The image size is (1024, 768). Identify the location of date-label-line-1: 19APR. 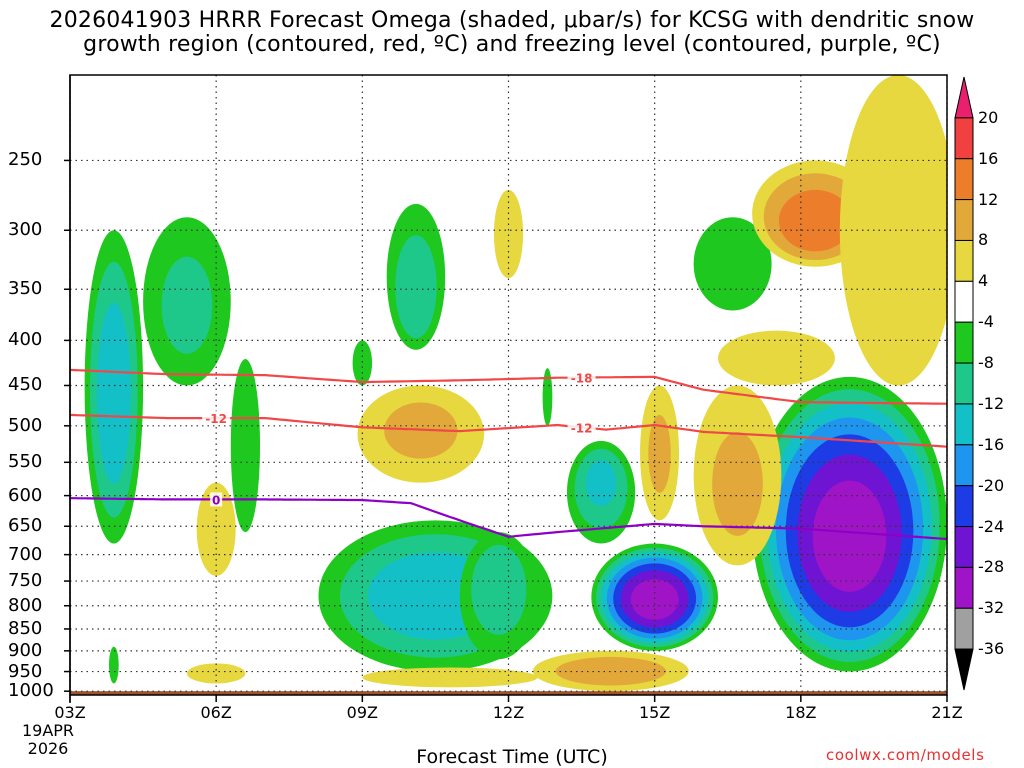
(48, 730).